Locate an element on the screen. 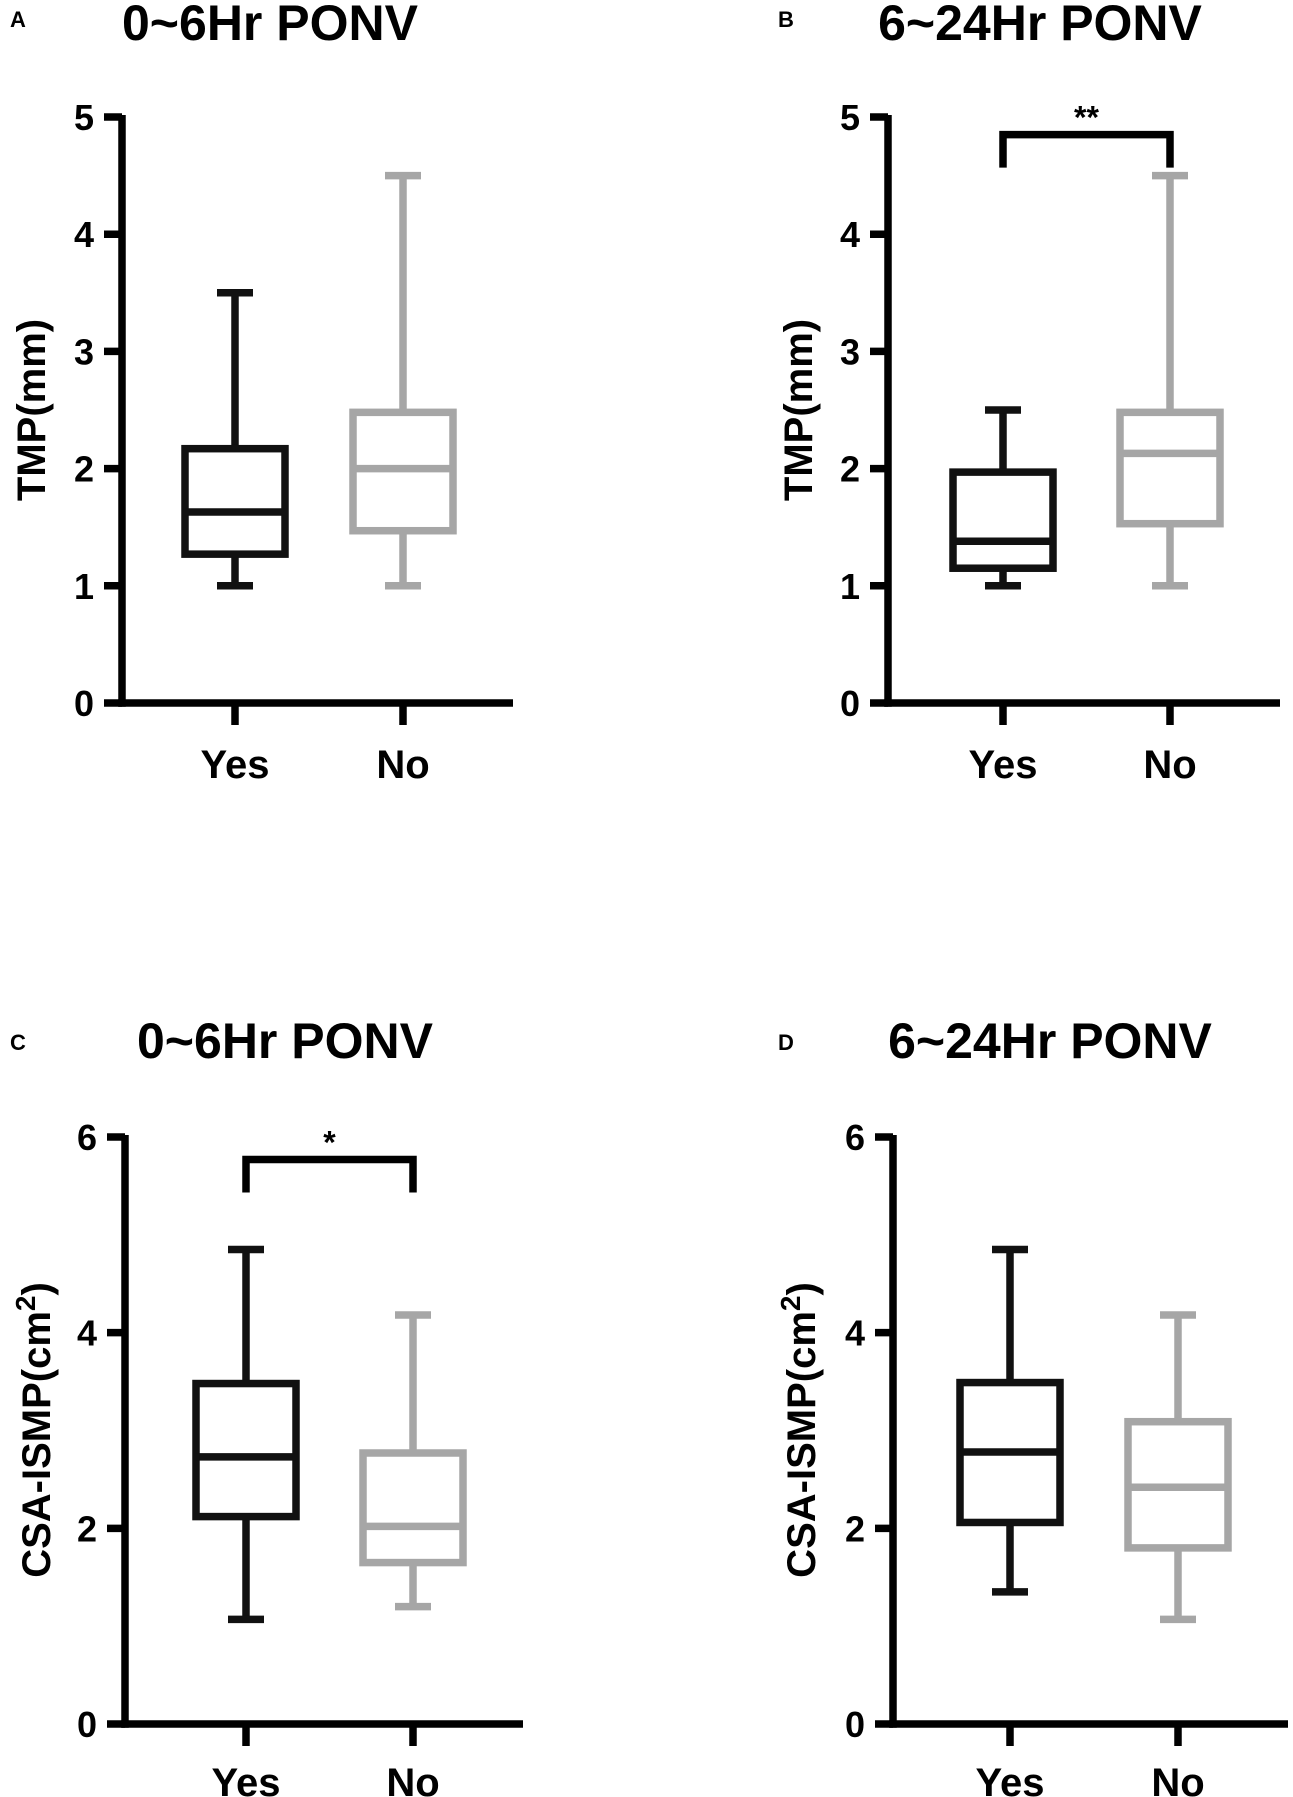 This screenshot has height=1797, width=1293. plot-area: 0 1 2 3 4 5 Yes No TMP(mm) is located at coordinates (261, 442).